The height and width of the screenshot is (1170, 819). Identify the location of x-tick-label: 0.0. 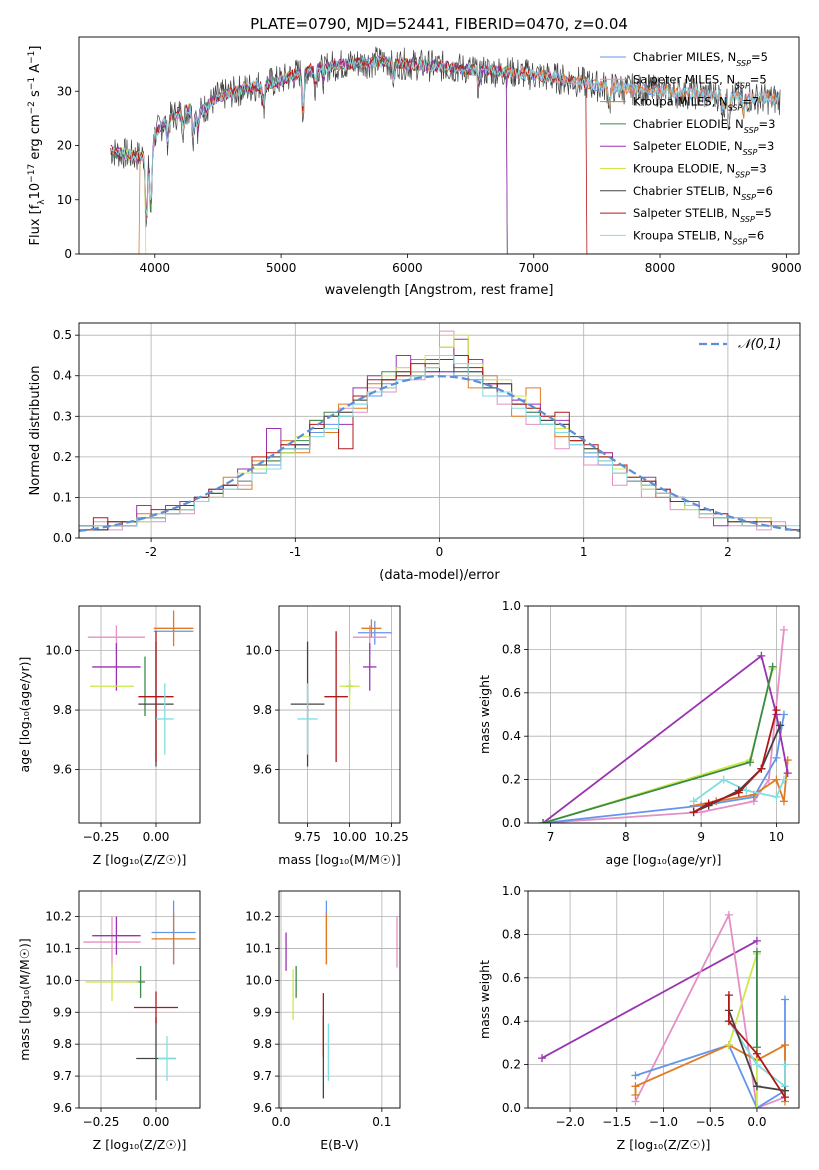
(280, 1122).